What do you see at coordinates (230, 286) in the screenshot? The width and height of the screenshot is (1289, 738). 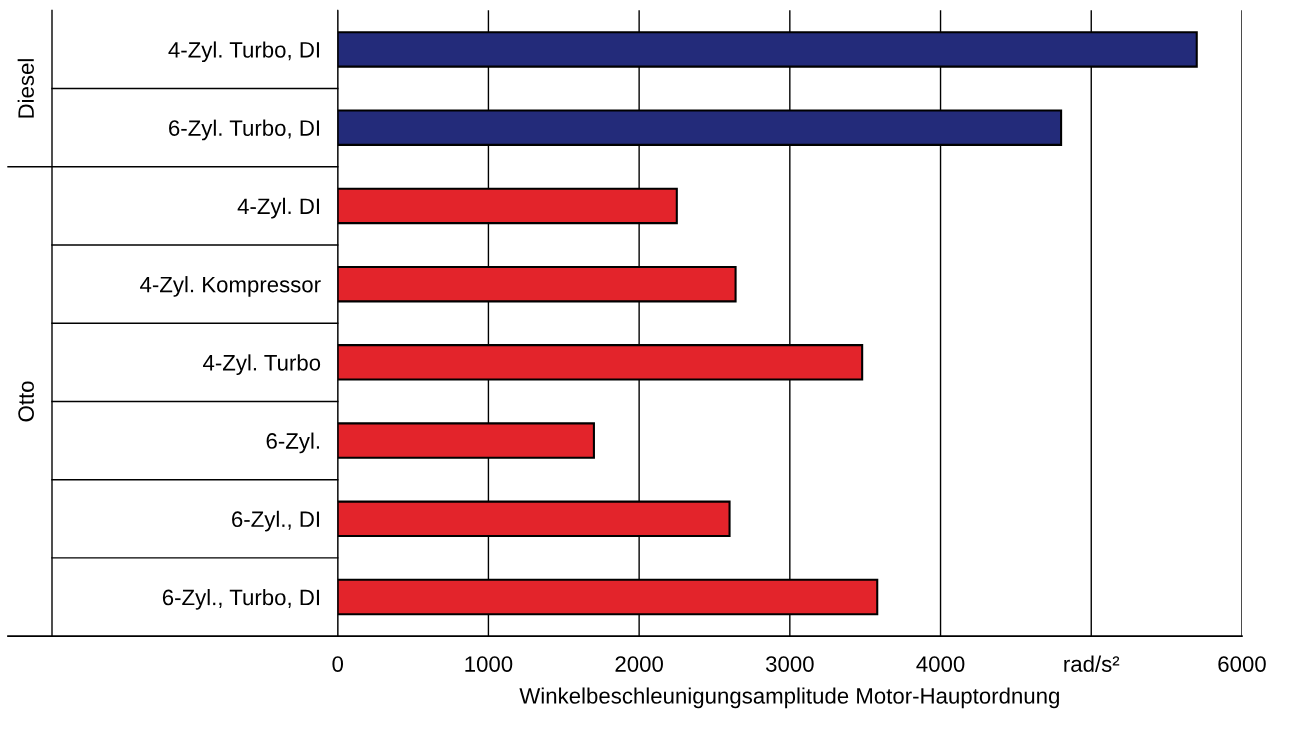 I see `y-tick-label: 4-Zyl. Kompressor` at bounding box center [230, 286].